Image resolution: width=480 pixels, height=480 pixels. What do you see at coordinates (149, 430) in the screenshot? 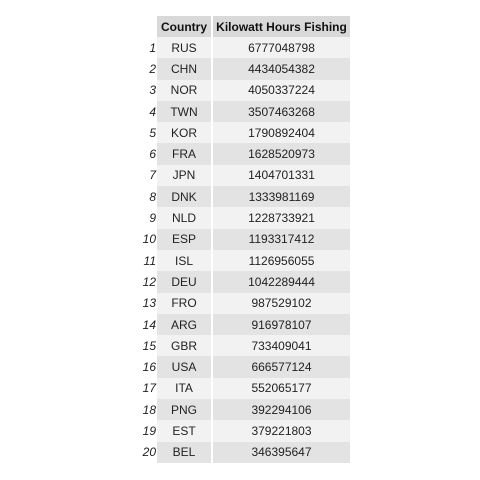
I see `row-index: 19` at bounding box center [149, 430].